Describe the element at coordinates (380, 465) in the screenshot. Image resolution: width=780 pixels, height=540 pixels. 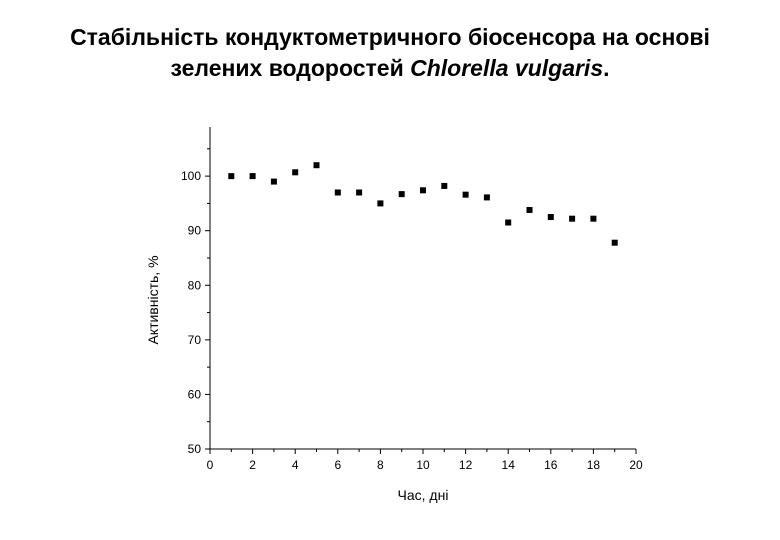
I see `x-tick-label: 8` at that location.